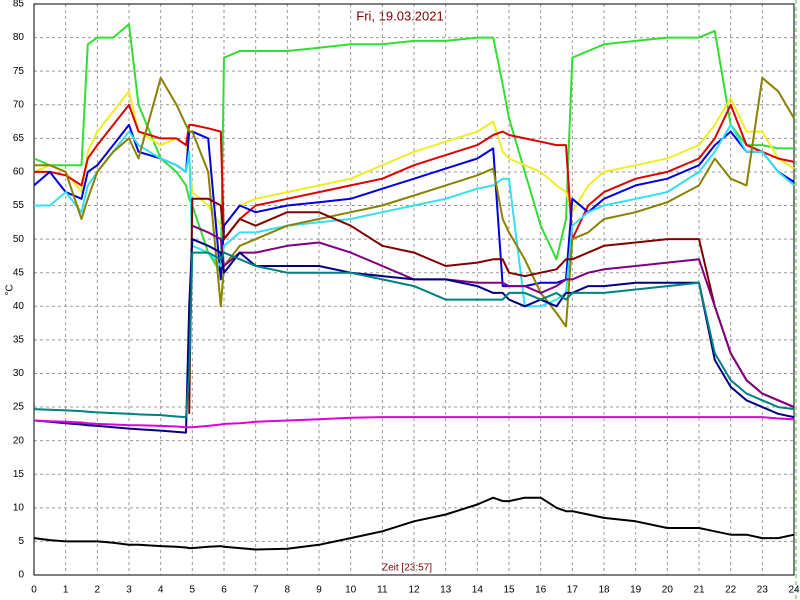 The width and height of the screenshot is (800, 600). Describe the element at coordinates (66, 590) in the screenshot. I see `x-tick-label: 1` at that location.